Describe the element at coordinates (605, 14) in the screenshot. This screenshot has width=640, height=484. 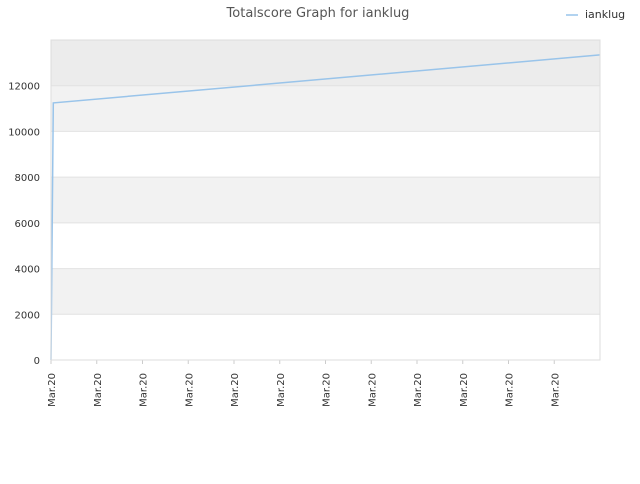
I see `legend-label: ianklug` at that location.